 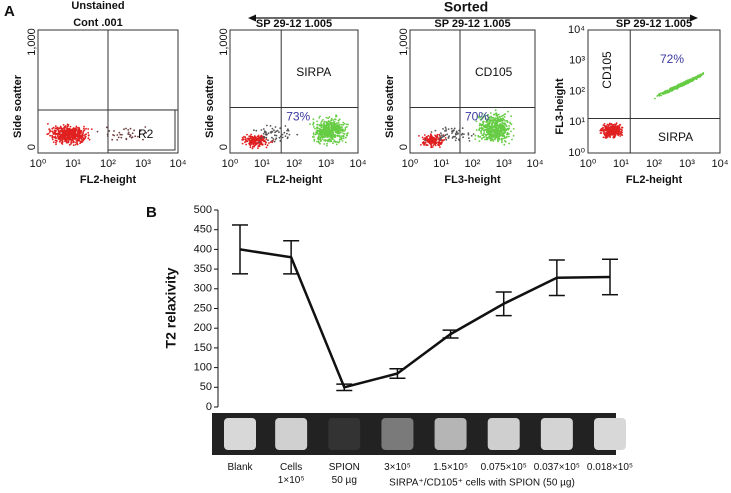 What do you see at coordinates (477, 117) in the screenshot?
I see `percent-label: 70%` at bounding box center [477, 117].